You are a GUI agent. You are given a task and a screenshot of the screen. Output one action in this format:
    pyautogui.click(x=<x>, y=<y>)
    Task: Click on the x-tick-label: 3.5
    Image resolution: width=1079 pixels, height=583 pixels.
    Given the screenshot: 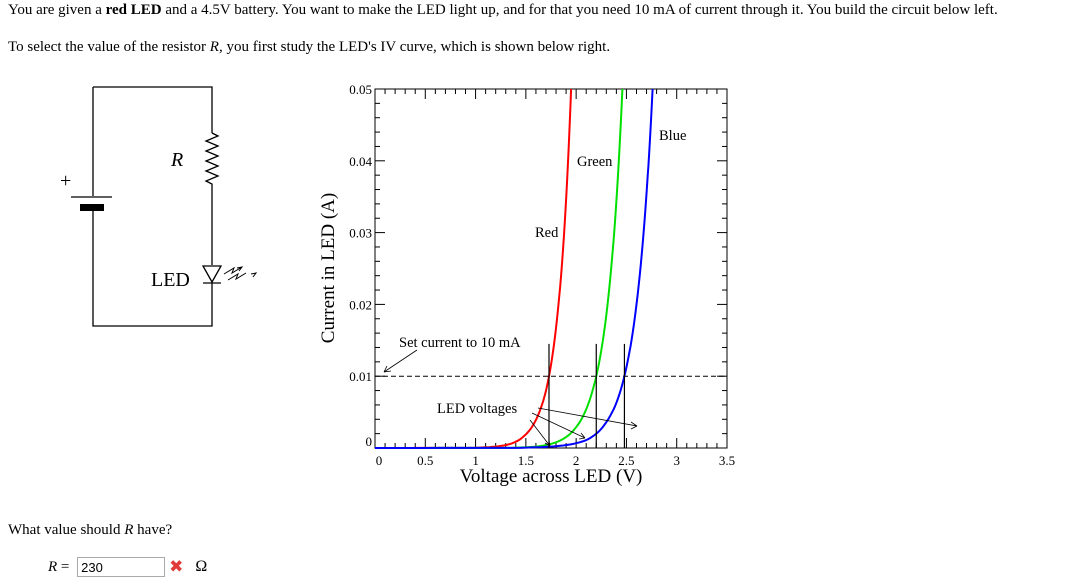 What is the action you would take?
    pyautogui.click(x=727, y=460)
    